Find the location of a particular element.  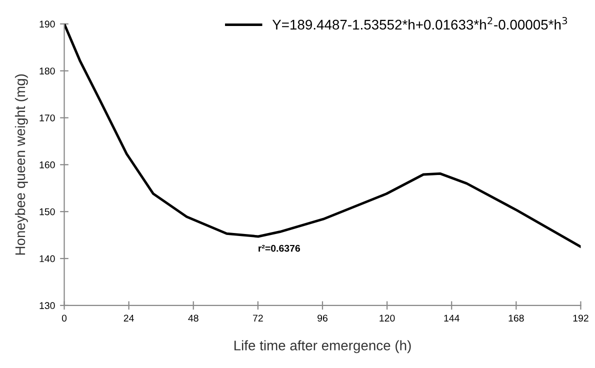

y-tick-label: 150 is located at coordinates (47, 212).